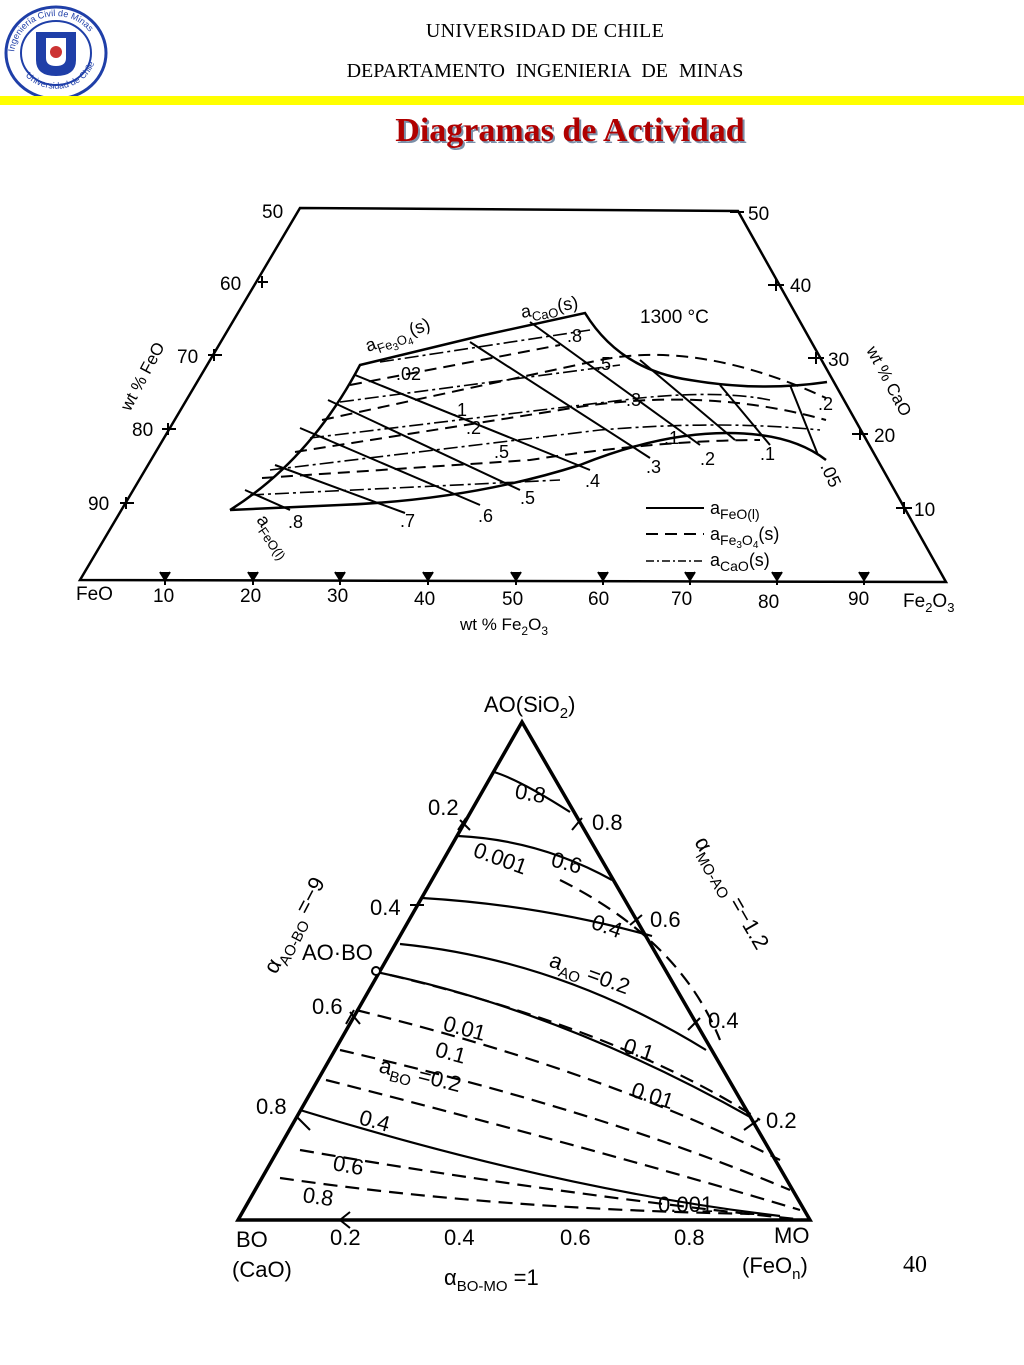  What do you see at coordinates (512, 100) in the screenshot?
I see `header-divider` at bounding box center [512, 100].